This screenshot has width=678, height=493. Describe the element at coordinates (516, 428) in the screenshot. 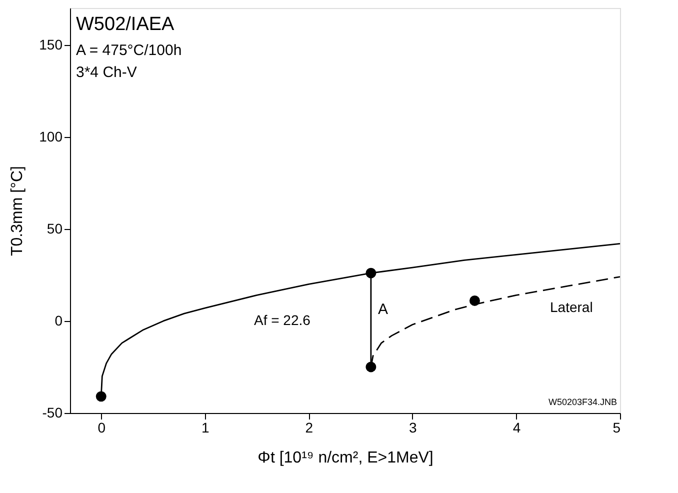

I see `x-tick-label: 4` at that location.